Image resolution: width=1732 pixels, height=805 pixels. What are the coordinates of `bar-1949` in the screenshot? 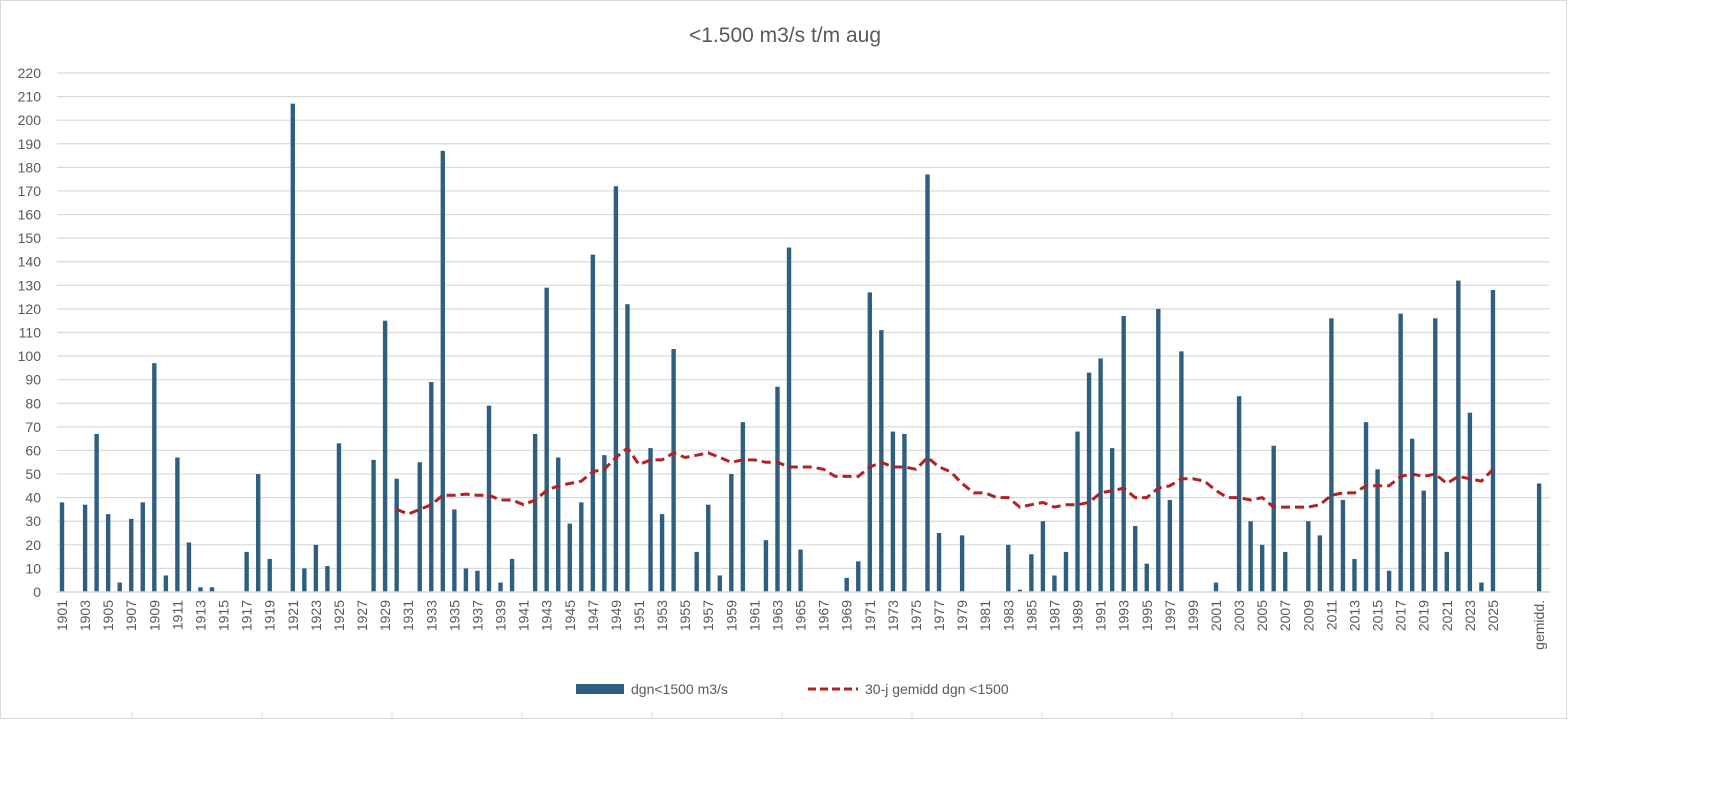 It's located at (616, 389).